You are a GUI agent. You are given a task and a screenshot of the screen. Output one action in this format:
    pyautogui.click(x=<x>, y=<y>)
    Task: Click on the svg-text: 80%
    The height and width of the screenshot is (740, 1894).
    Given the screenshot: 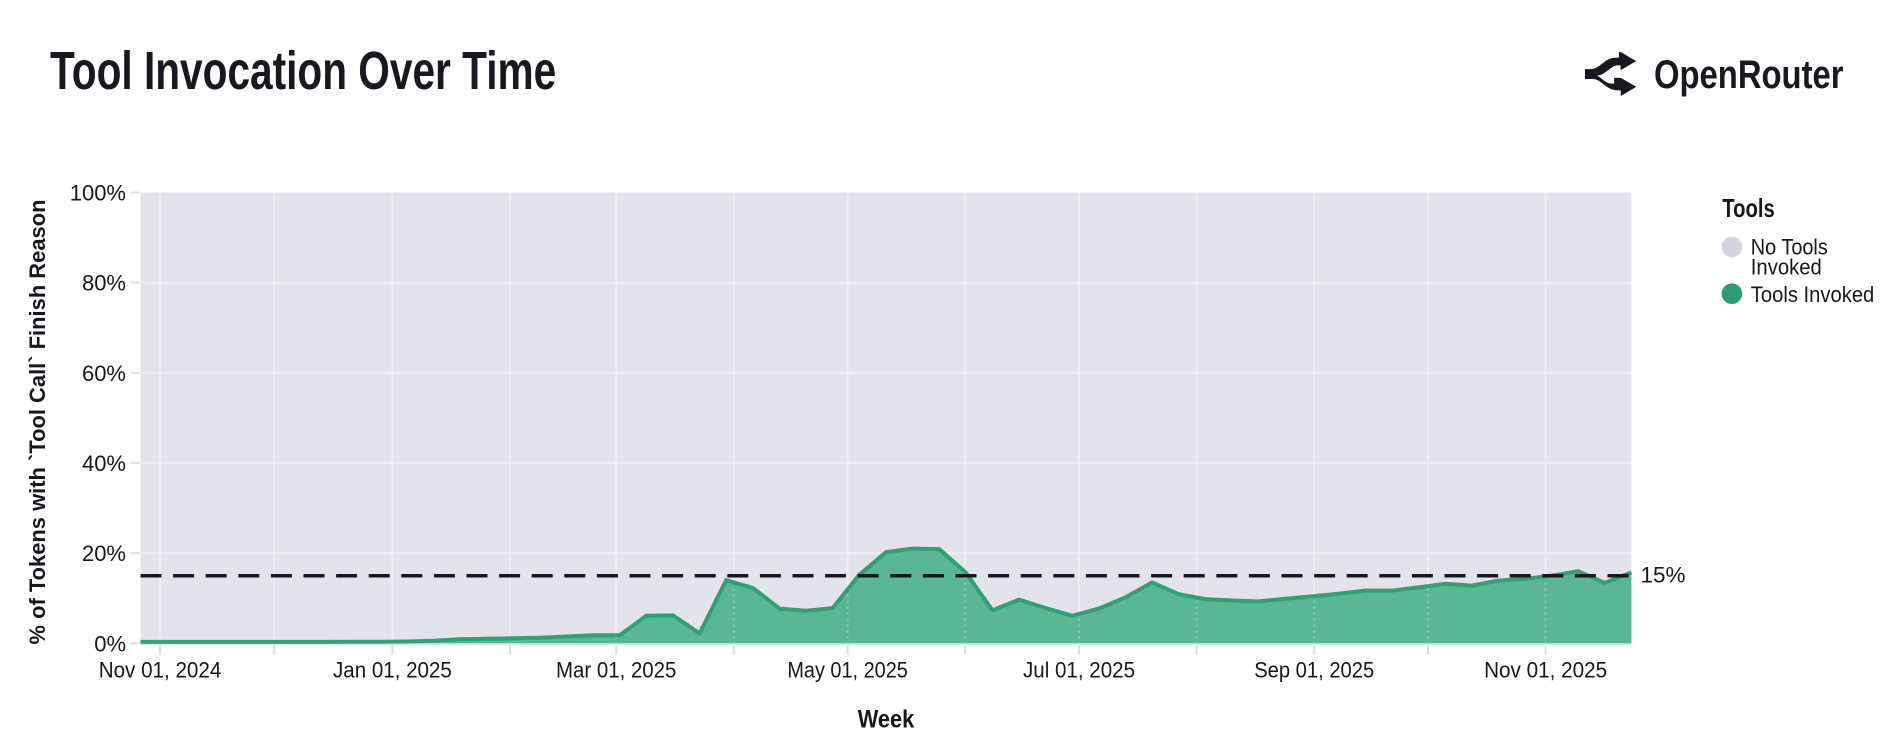 What is the action you would take?
    pyautogui.click(x=104, y=283)
    